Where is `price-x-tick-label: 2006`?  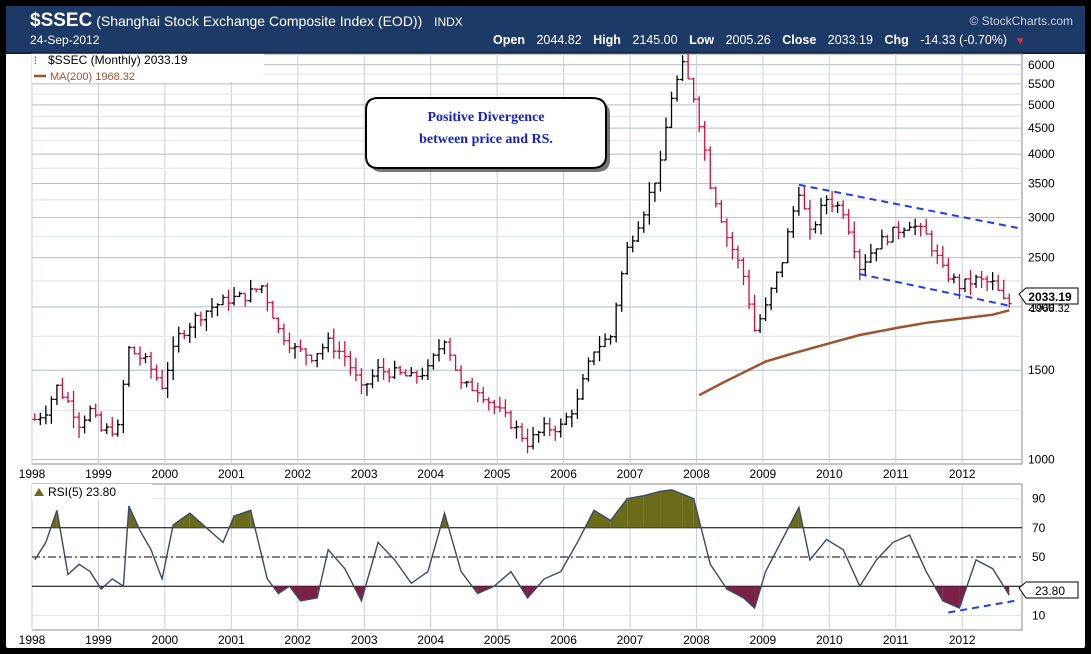 price-x-tick-label: 2006 is located at coordinates (563, 474).